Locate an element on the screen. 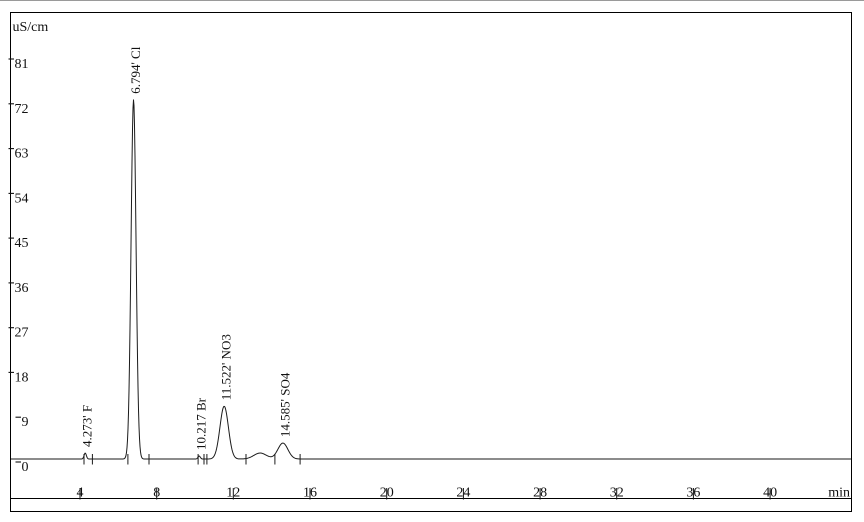  peak-label-cl: 6.794' Cl is located at coordinates (135, 70).